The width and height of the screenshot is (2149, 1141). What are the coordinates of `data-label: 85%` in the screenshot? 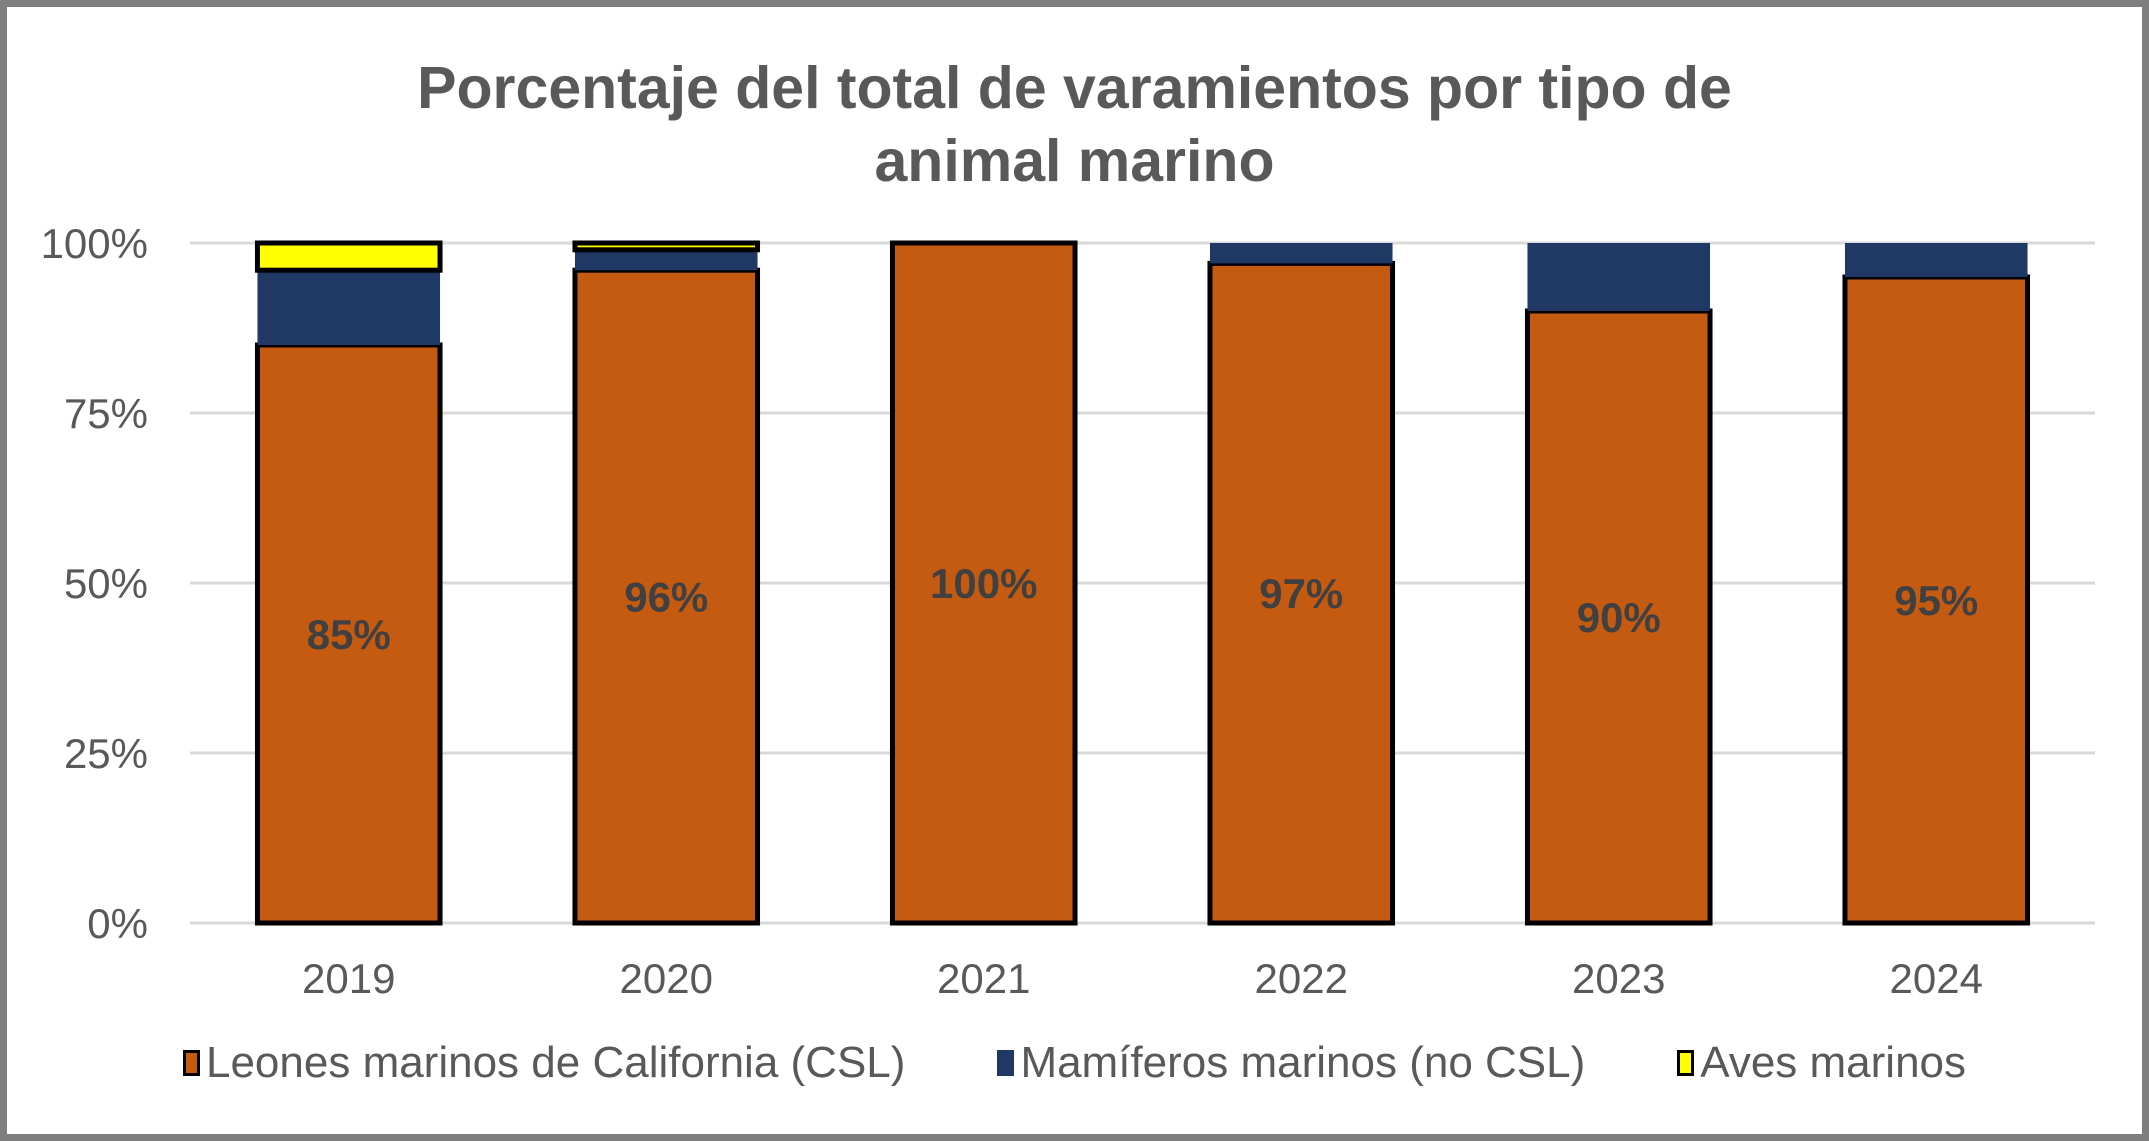 It's located at (349, 634).